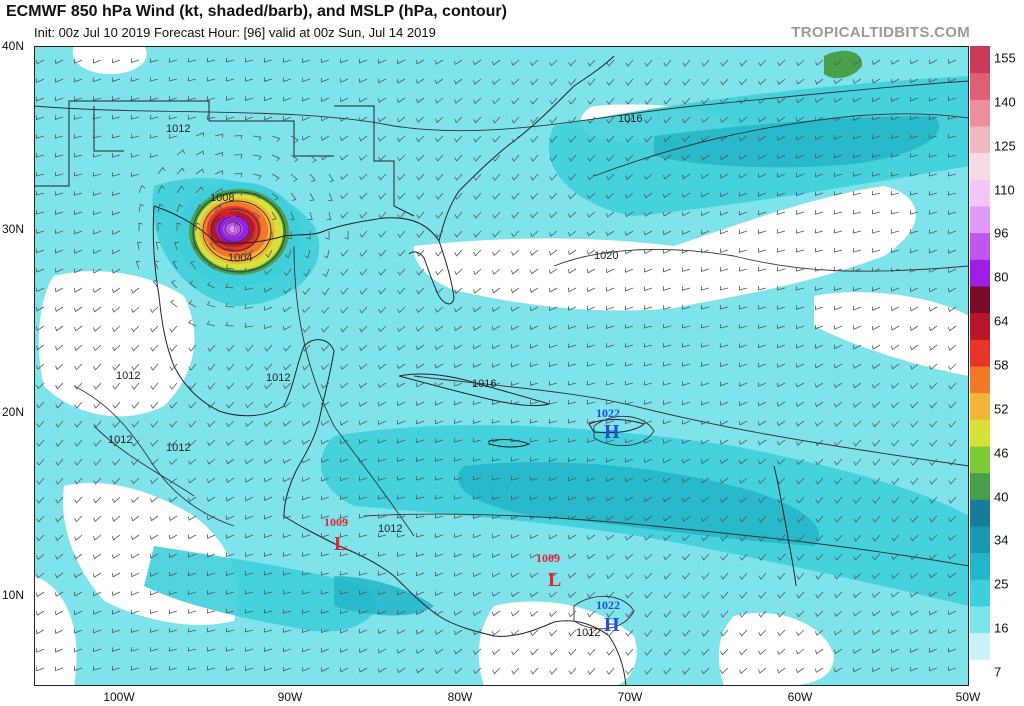 This screenshot has width=1024, height=706. What do you see at coordinates (980, 86) in the screenshot?
I see `colorbar-segment` at bounding box center [980, 86].